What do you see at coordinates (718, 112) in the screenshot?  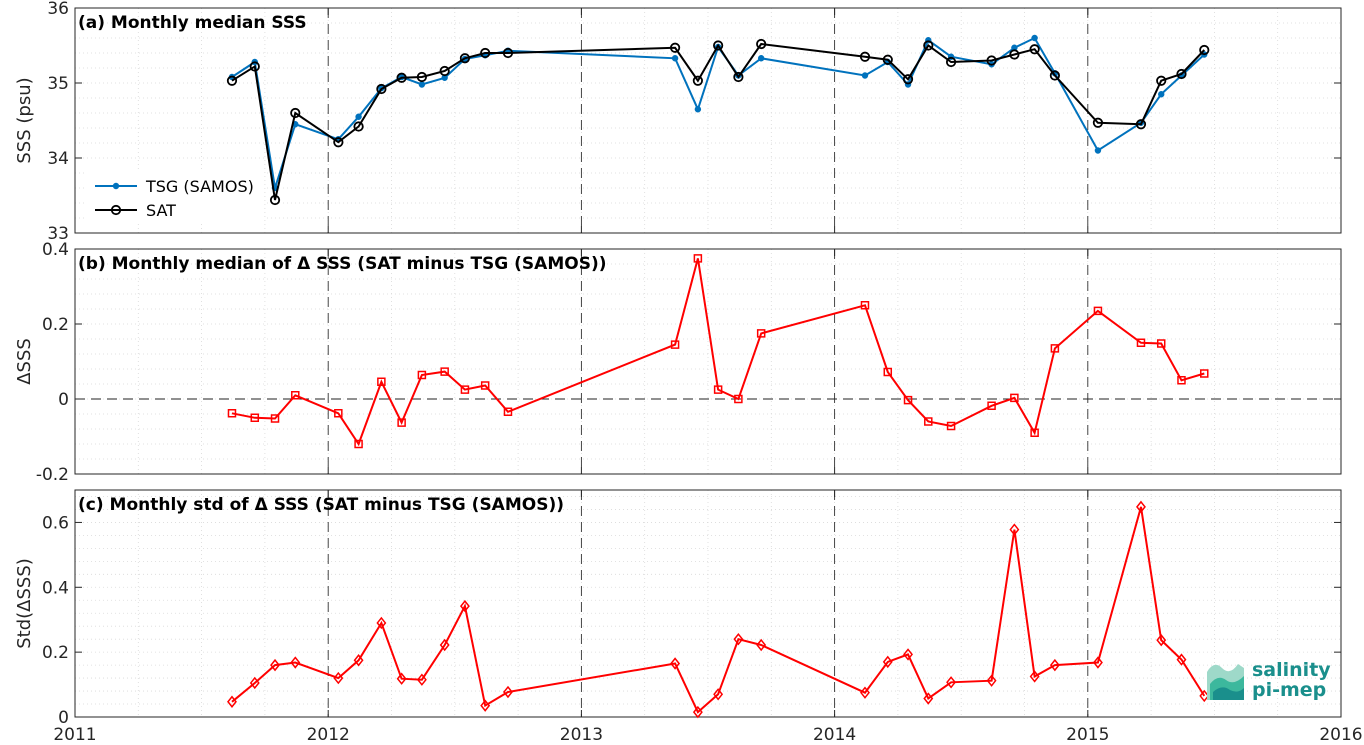 I see `series-line` at bounding box center [718, 112].